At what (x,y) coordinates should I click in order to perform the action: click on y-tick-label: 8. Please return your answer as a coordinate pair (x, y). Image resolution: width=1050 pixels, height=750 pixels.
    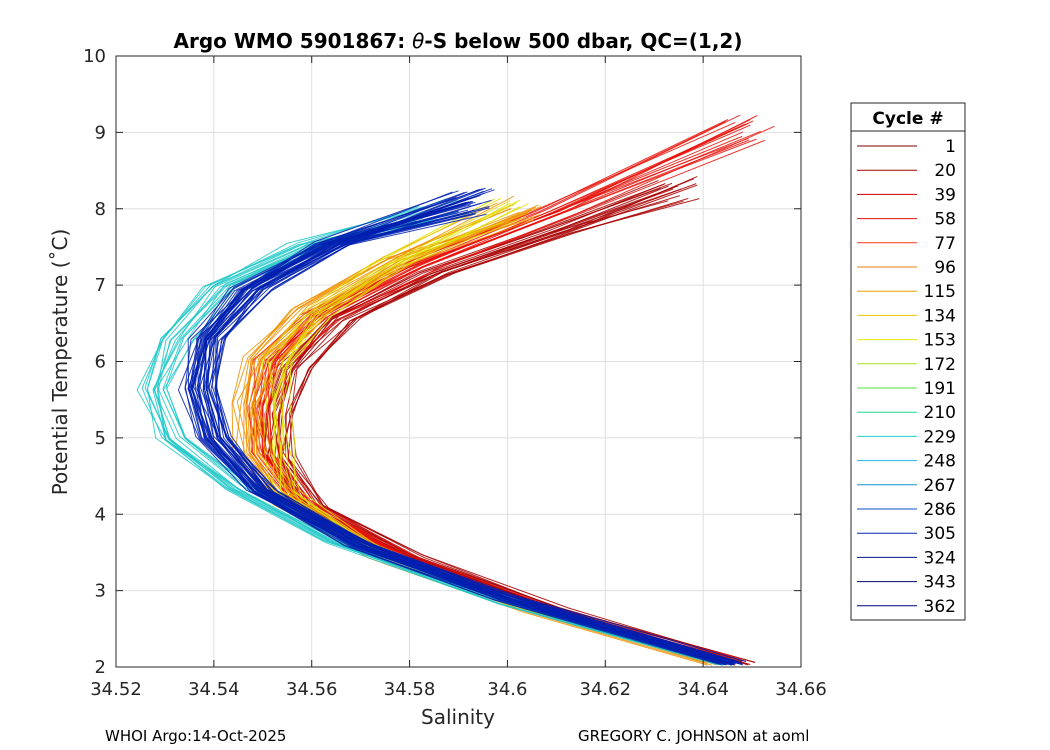
    Looking at the image, I should click on (100, 209).